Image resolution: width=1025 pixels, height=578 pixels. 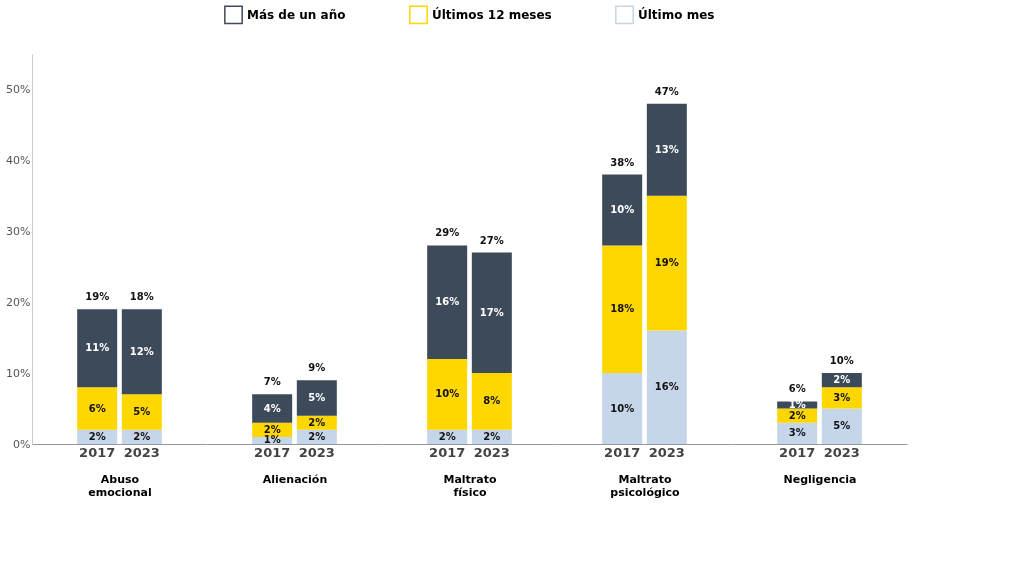 I want to click on data-label: 6%, so click(x=97, y=408).